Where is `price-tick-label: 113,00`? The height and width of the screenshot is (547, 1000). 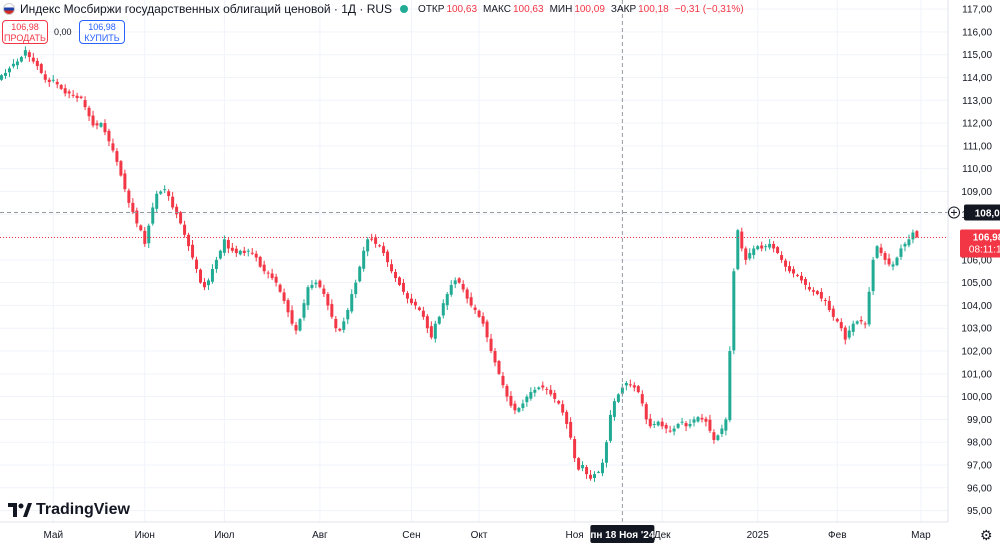
price-tick-label: 113,00 is located at coordinates (977, 101).